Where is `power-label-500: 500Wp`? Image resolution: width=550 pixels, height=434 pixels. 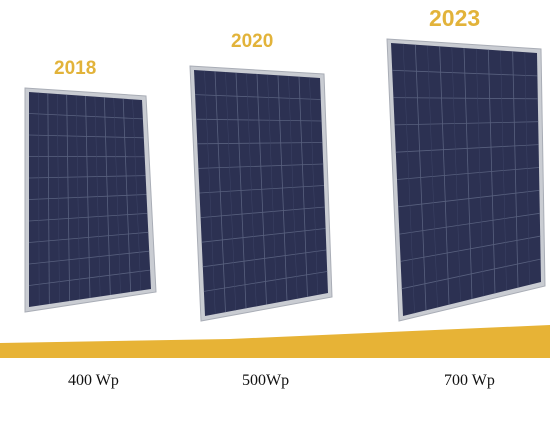
power-label-500: 500Wp is located at coordinates (266, 380).